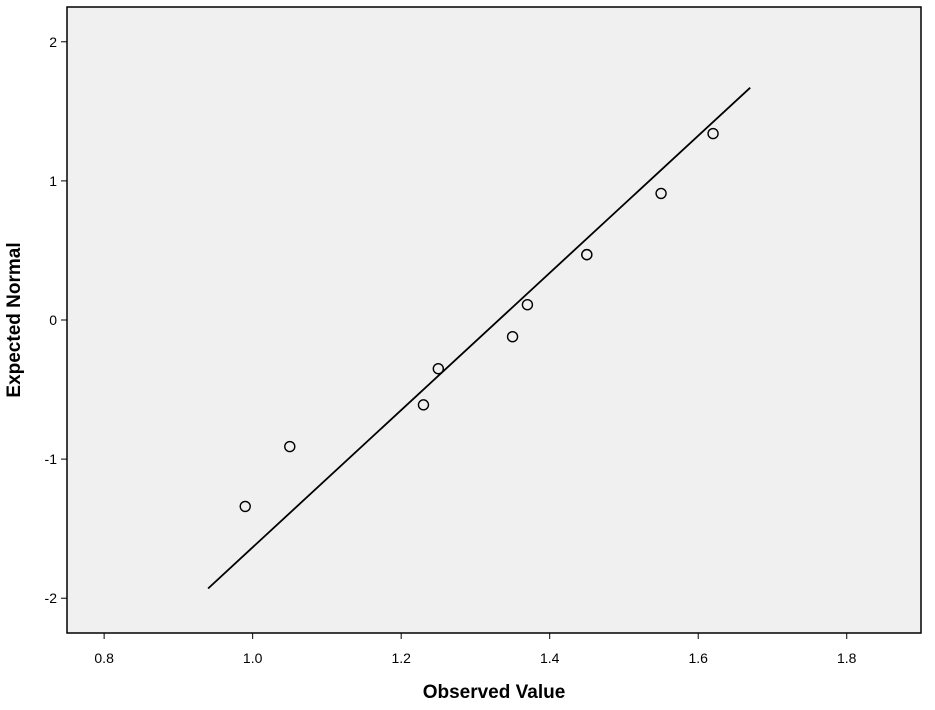 The image size is (935, 710). I want to click on y-tick-label: -1, so click(51, 459).